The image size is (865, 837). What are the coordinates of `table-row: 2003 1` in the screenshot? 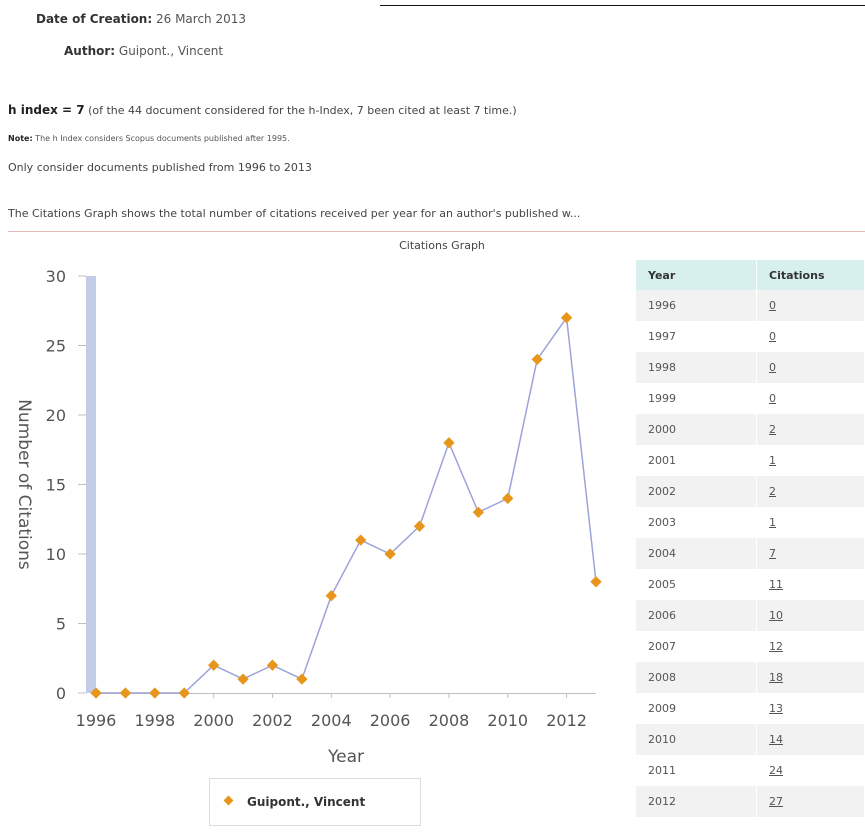 It's located at (750, 522).